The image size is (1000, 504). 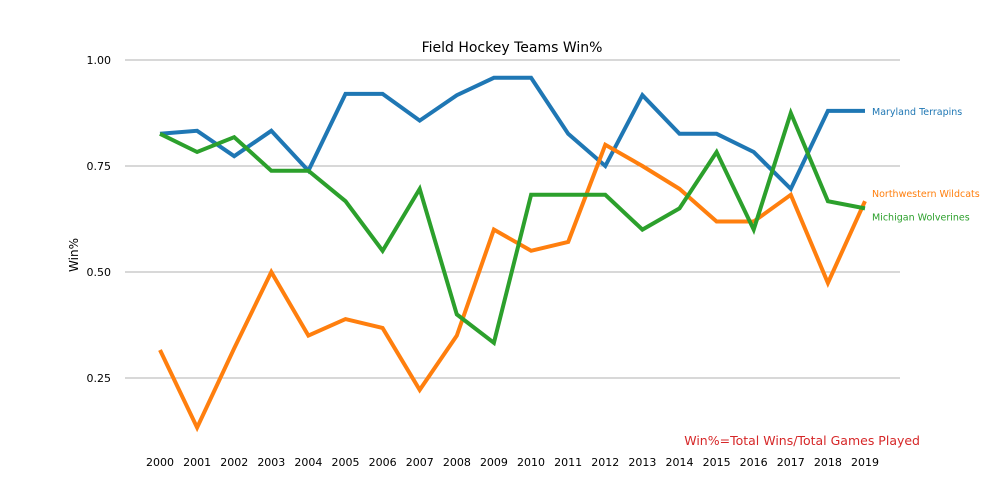 What do you see at coordinates (197, 462) in the screenshot?
I see `x-tick-label: 2001` at bounding box center [197, 462].